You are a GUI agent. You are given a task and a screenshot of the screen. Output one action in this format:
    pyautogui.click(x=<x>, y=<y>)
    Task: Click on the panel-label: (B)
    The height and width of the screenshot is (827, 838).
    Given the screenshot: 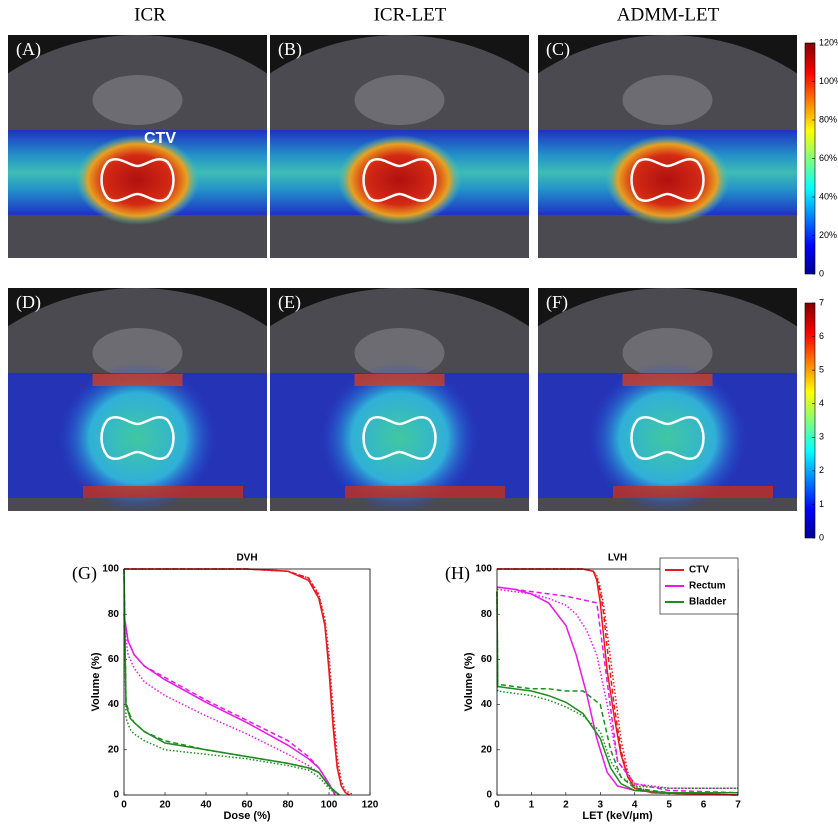 What is the action you would take?
    pyautogui.click(x=290, y=49)
    